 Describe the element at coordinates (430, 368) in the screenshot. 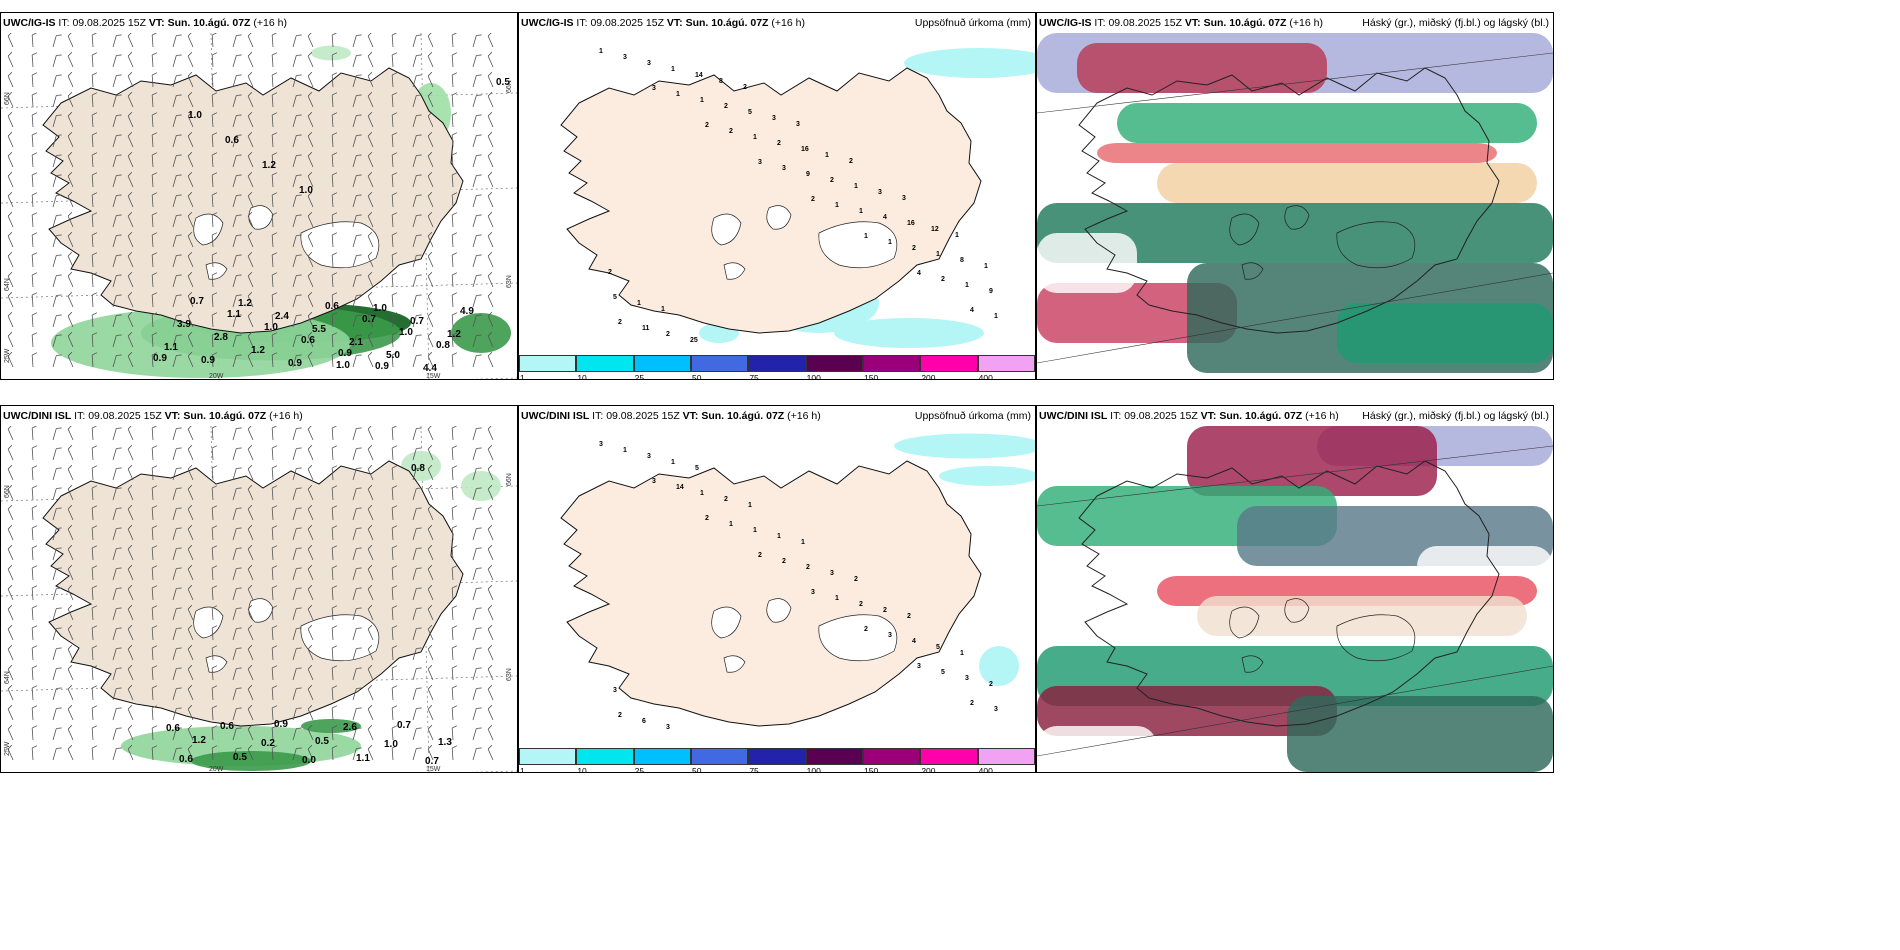

I see `precip-value-label: 4.4` at that location.